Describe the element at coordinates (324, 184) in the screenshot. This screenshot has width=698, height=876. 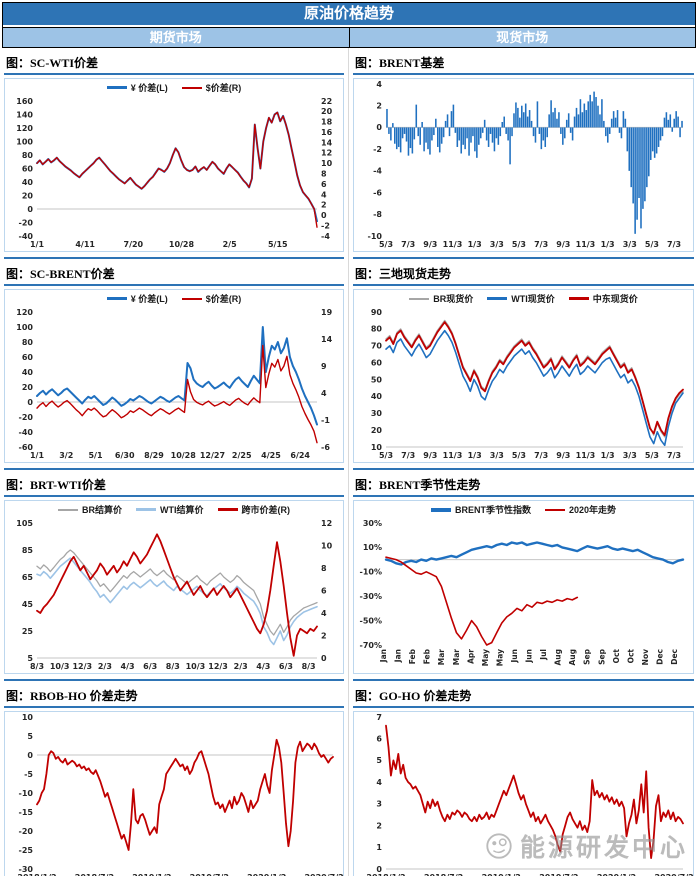
I see `svg-text: 6` at that location.